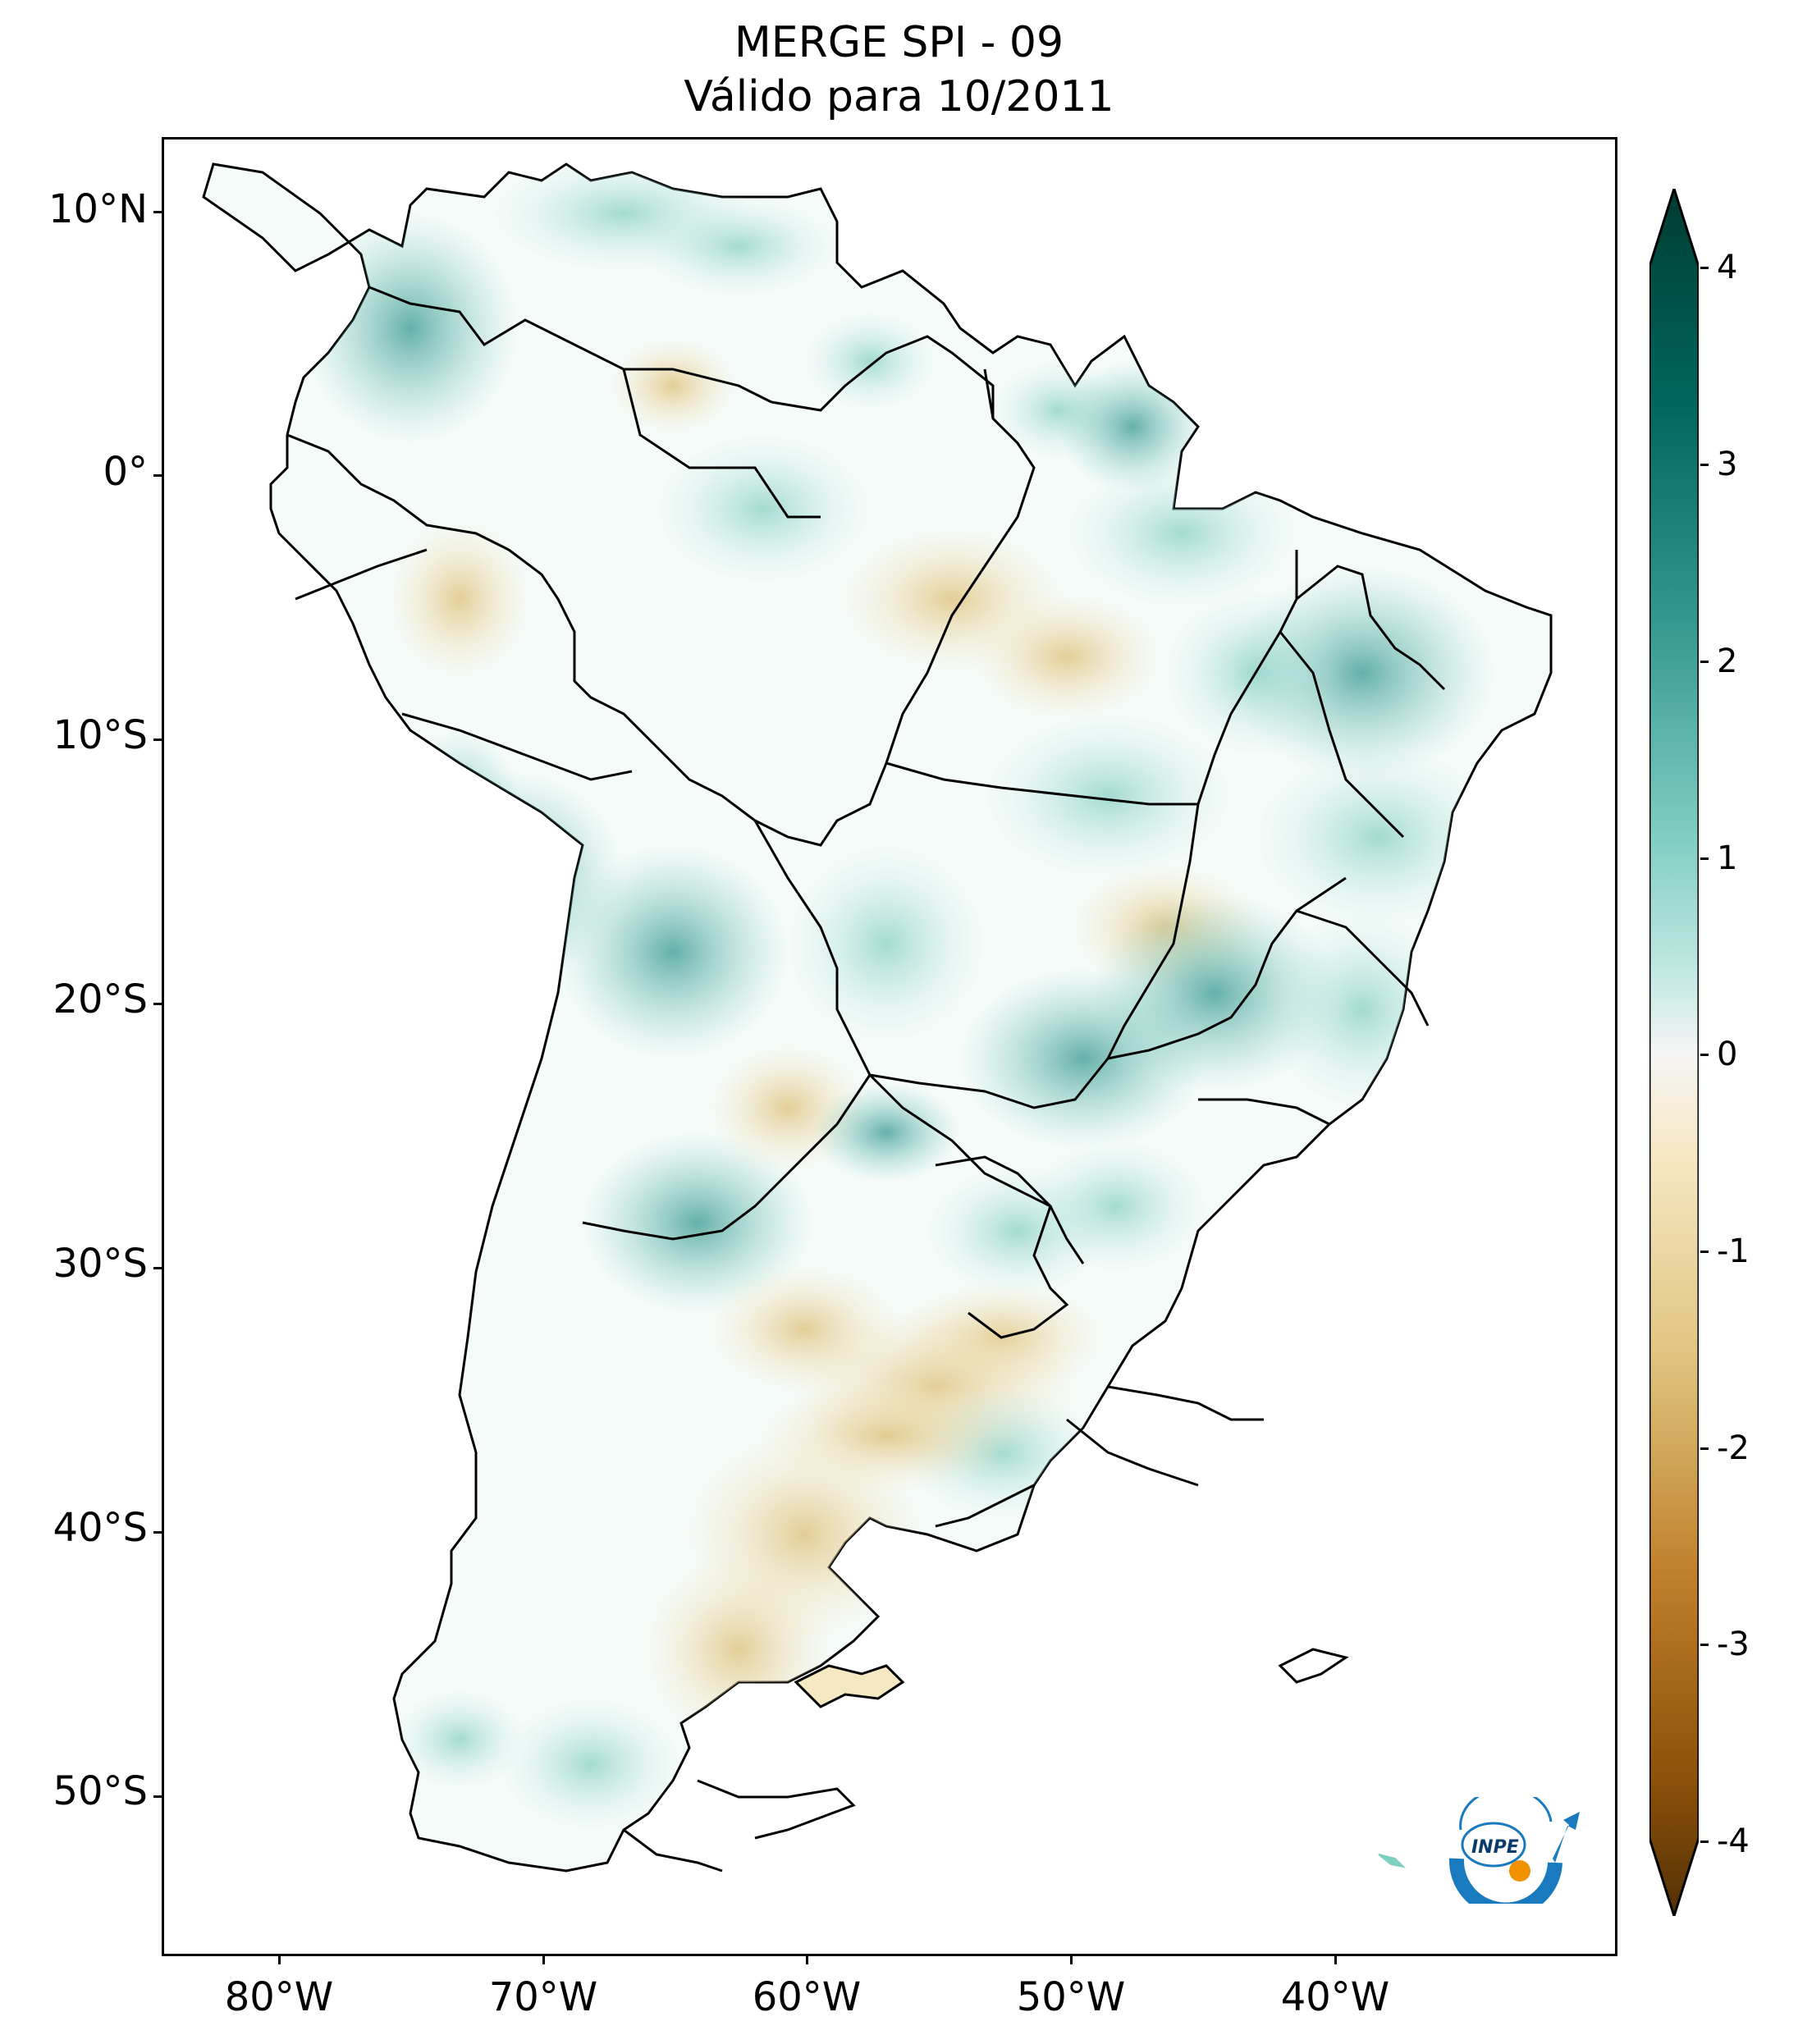 The image size is (1798, 2044). What do you see at coordinates (1733, 1841) in the screenshot?
I see `colorbar-label: -4` at bounding box center [1733, 1841].